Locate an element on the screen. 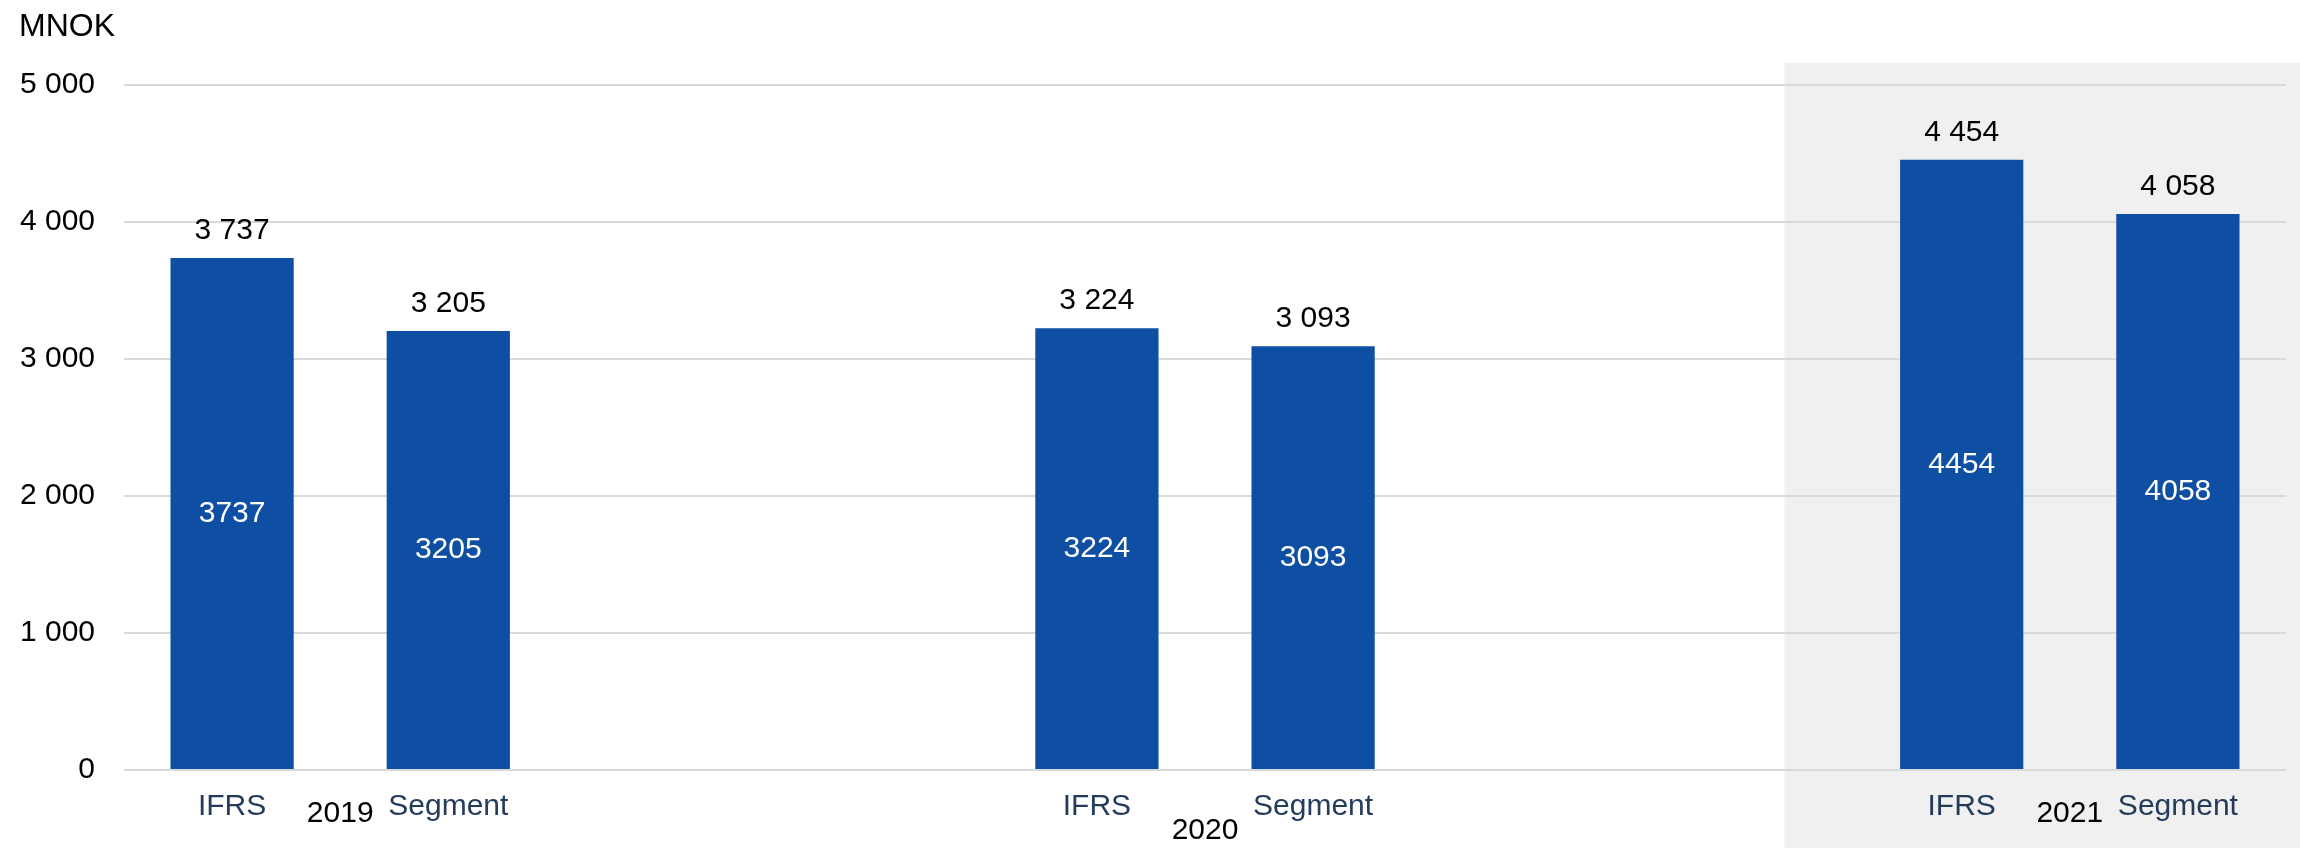 This screenshot has height=848, width=2300. data-label: 3 205 is located at coordinates (448, 301).